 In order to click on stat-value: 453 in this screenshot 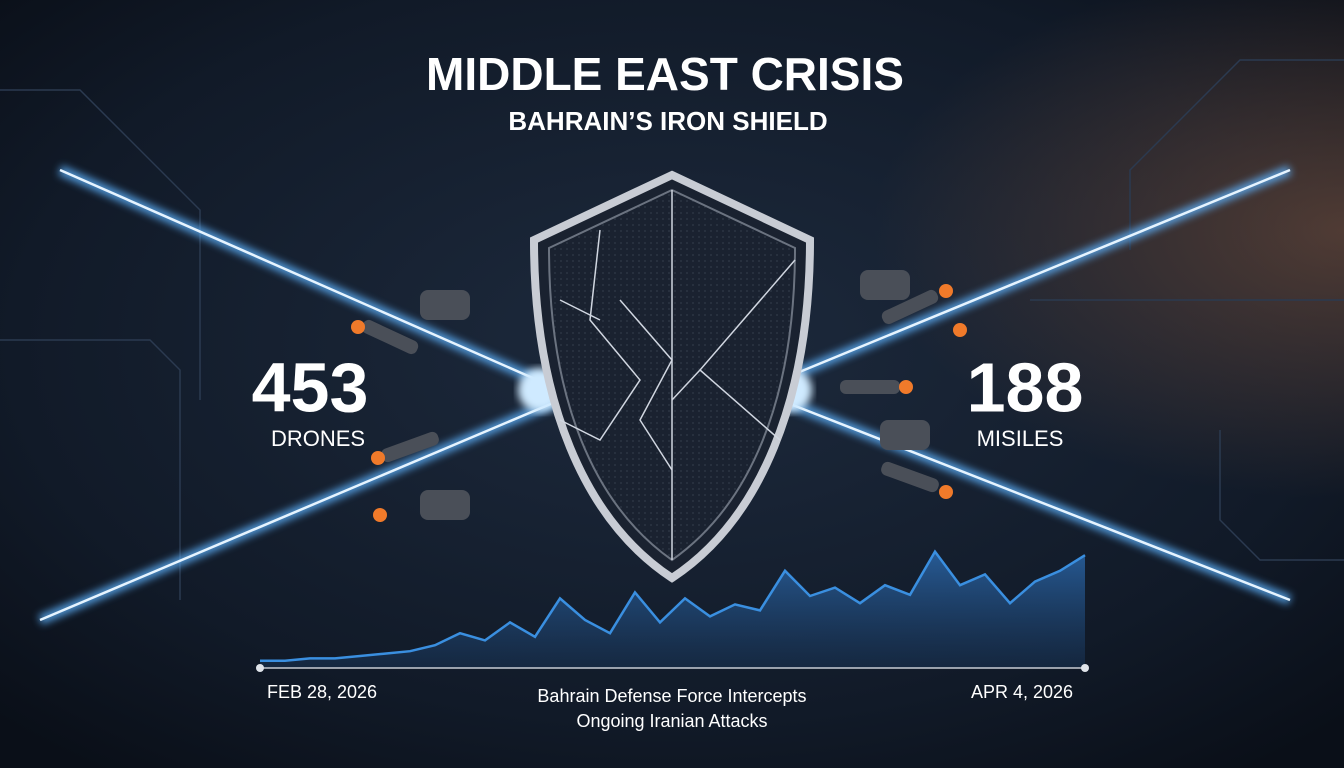, I will do `click(310, 387)`.